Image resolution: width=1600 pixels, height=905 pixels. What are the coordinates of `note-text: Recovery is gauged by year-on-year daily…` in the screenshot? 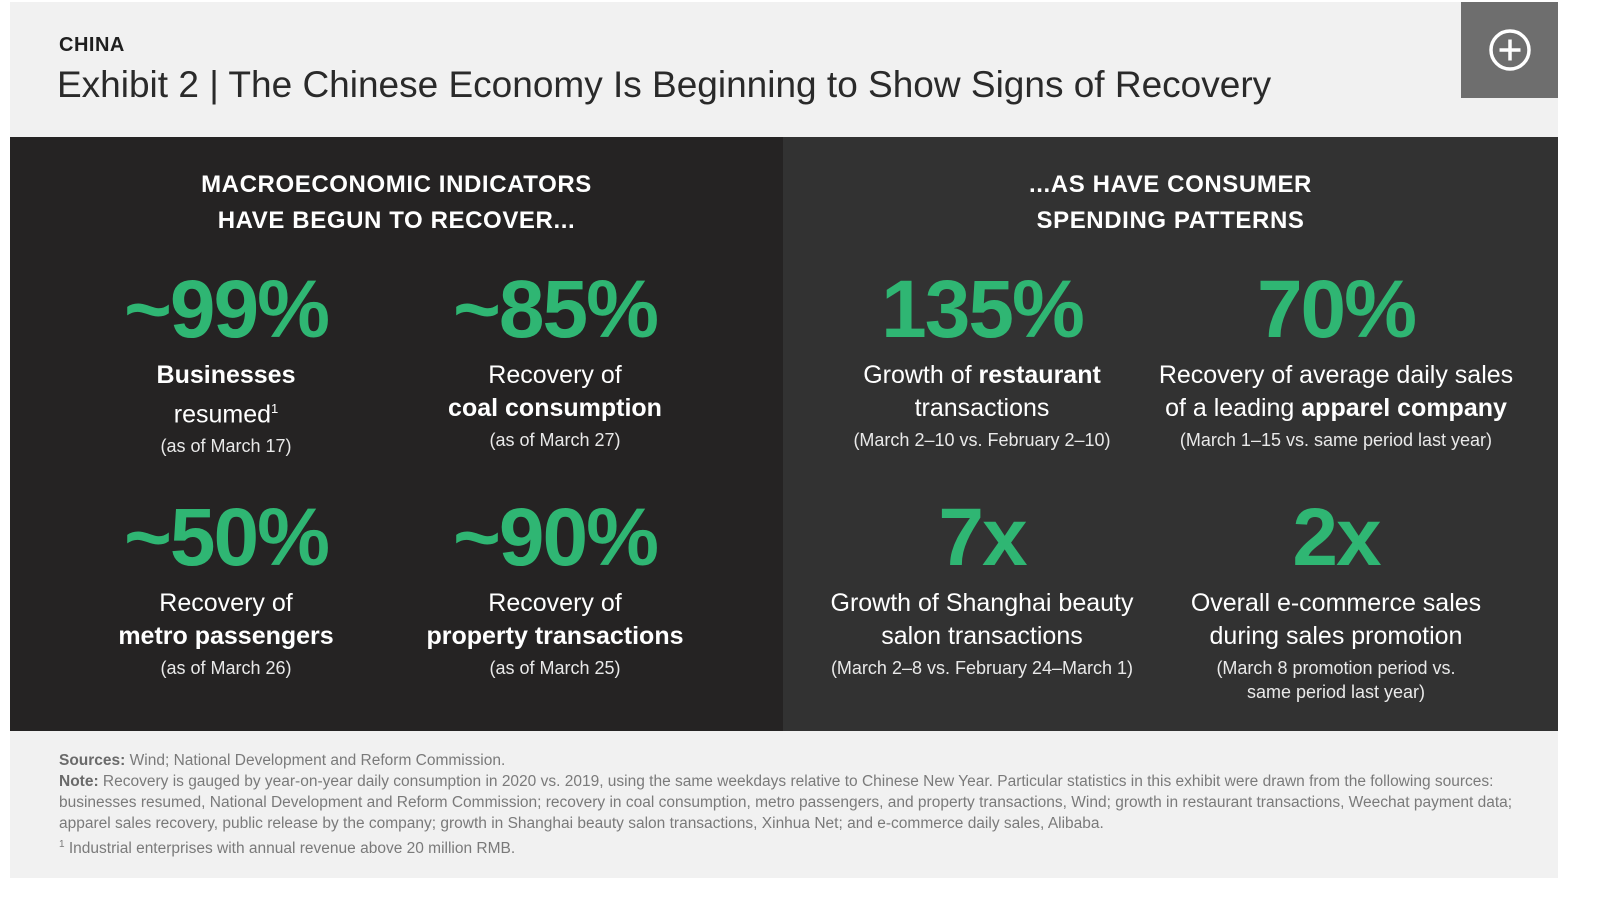 It's located at (786, 802).